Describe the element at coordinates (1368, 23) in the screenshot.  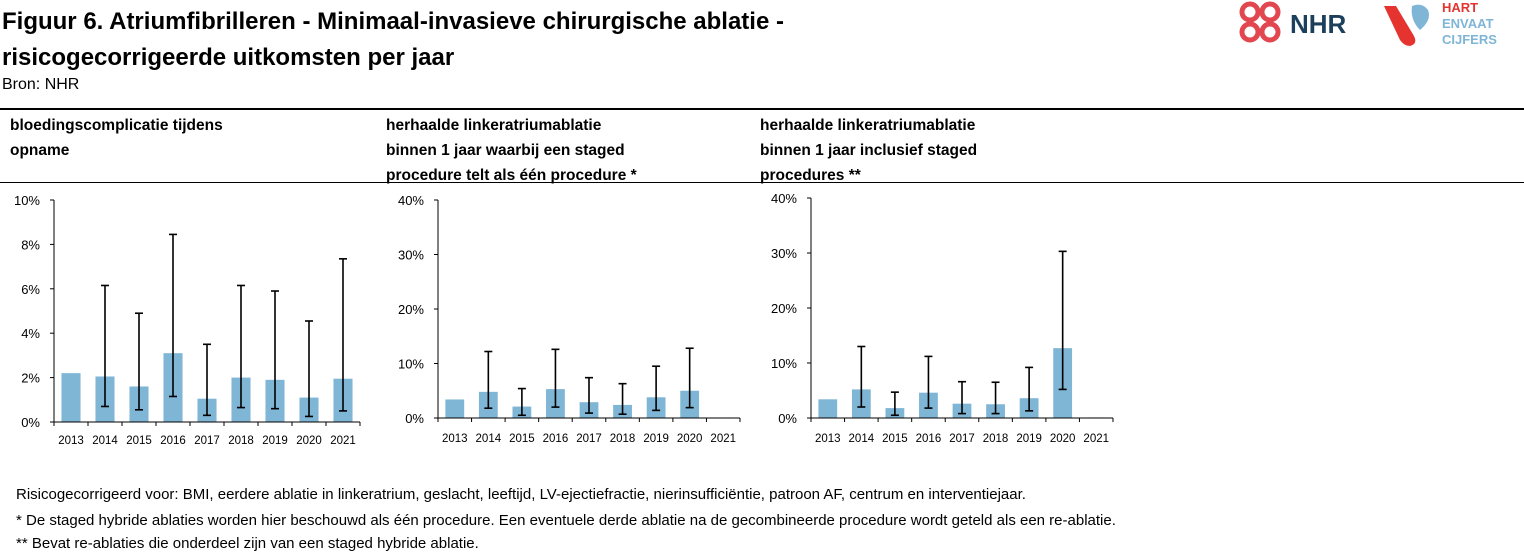
I see `logos: NHR HART ENVAAT CIJFERS` at that location.